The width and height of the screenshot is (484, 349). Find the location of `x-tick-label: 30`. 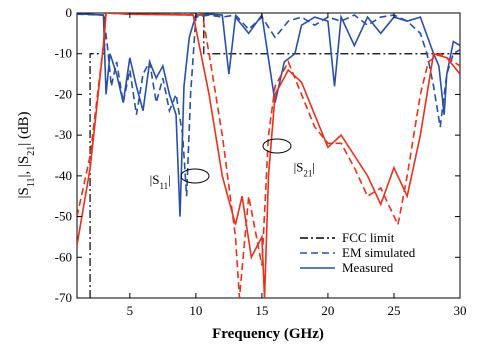

x-tick-label: 30 is located at coordinates (460, 310).